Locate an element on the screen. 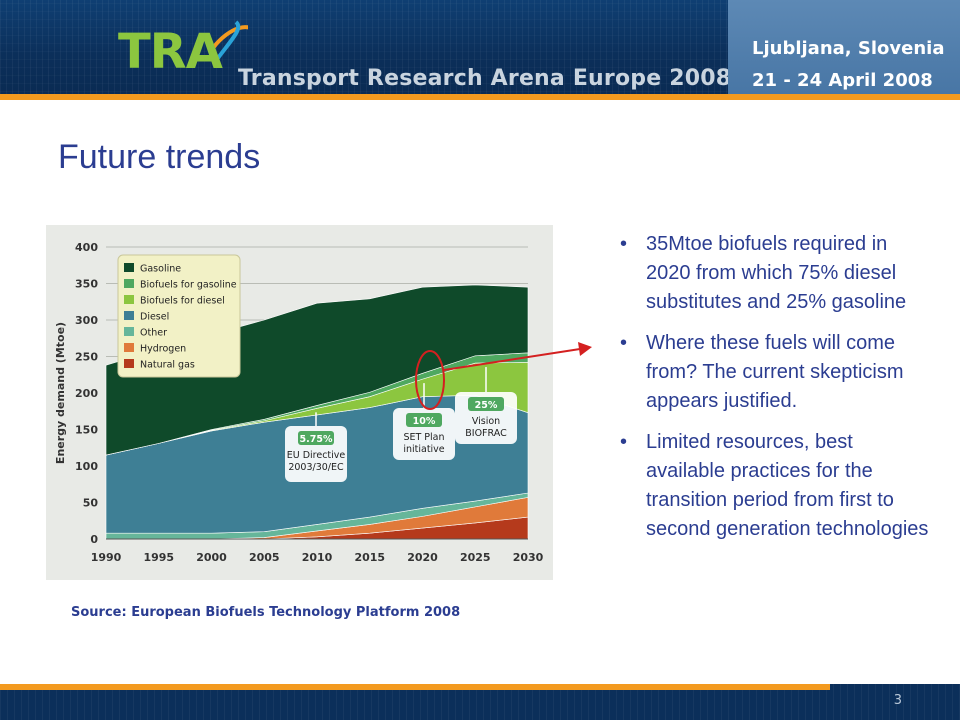 This screenshot has width=960, height=720. annotation-line1: SET Plan is located at coordinates (423, 437).